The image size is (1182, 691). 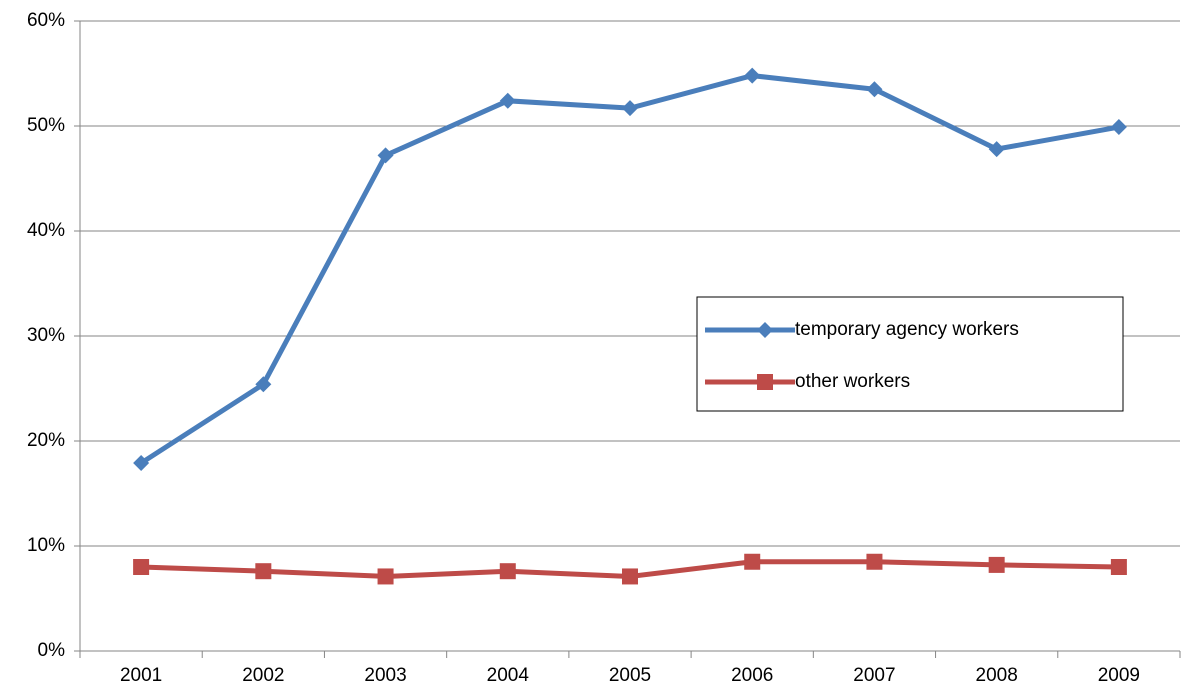 What do you see at coordinates (752, 675) in the screenshot?
I see `x-tick-label: 2006` at bounding box center [752, 675].